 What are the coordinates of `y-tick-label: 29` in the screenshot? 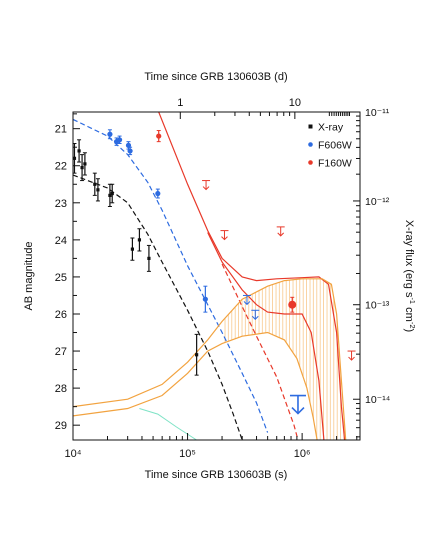 It's located at (61, 426).